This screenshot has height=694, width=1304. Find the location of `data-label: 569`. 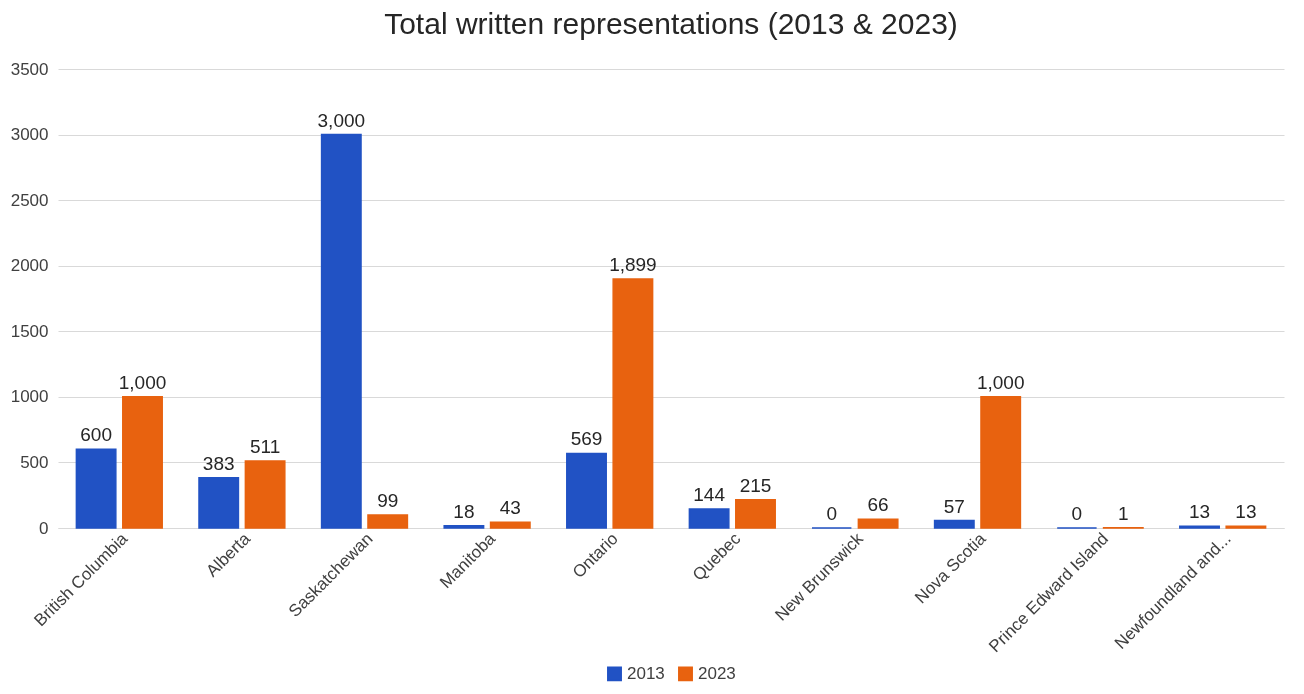

data-label: 569 is located at coordinates (586, 439).